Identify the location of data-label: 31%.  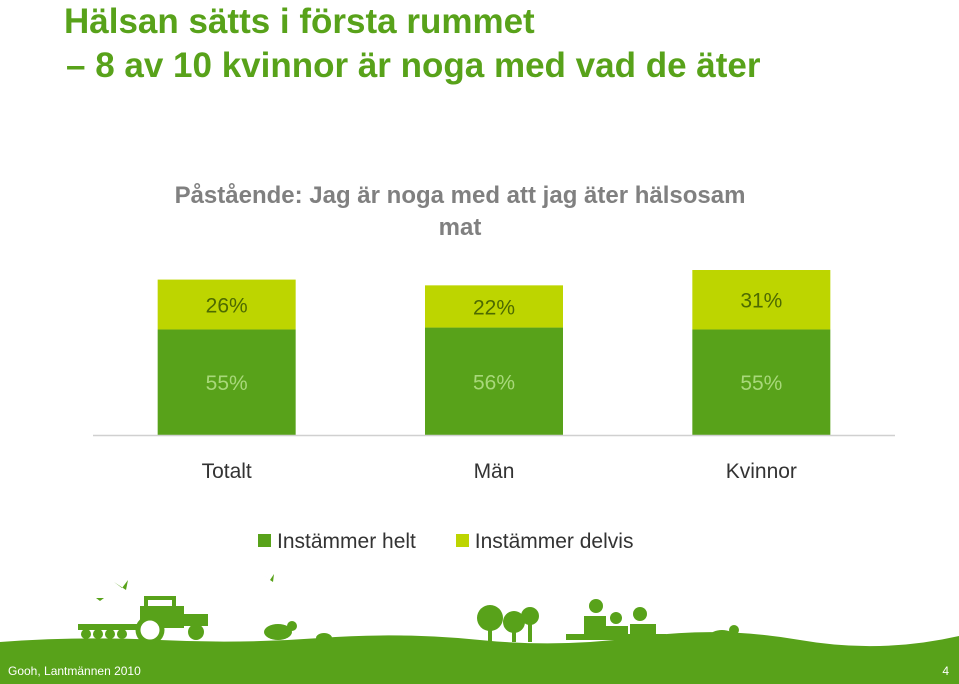
(761, 301).